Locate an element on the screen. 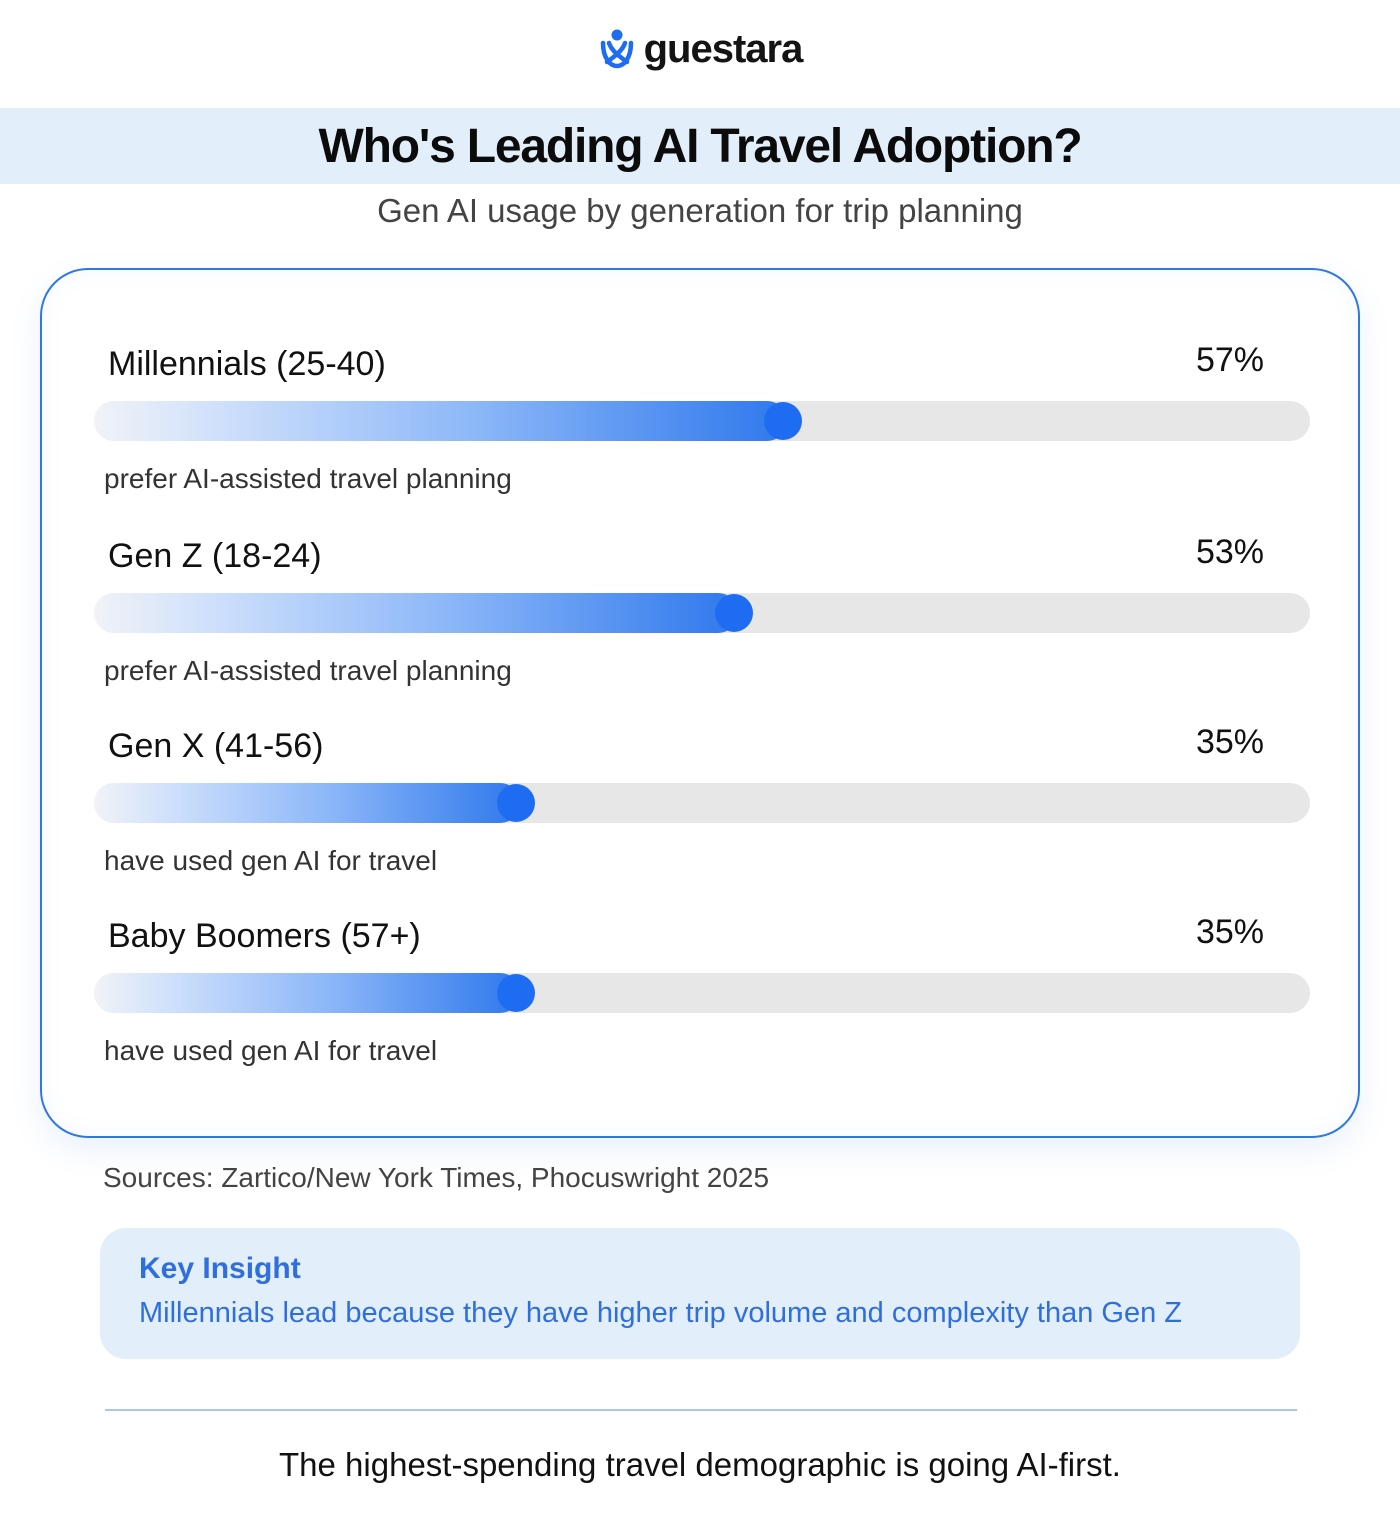 Image resolution: width=1400 pixels, height=1517 pixels. bar-label: Gen Z (18-24) is located at coordinates (215, 556).